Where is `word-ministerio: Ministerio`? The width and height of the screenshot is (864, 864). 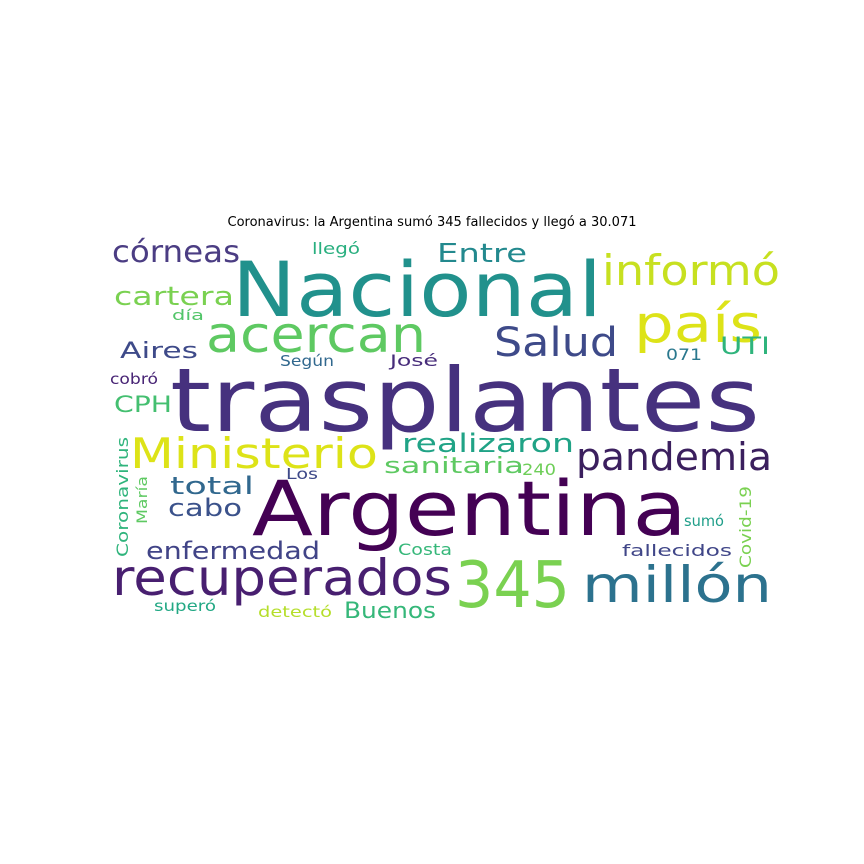
word-ministerio: Ministerio is located at coordinates (254, 453).